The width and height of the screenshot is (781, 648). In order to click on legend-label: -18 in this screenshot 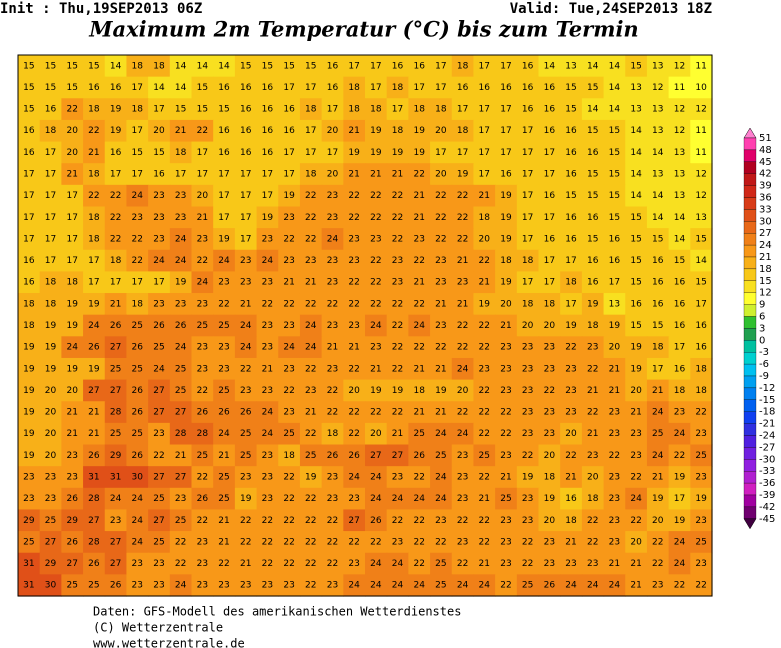, I will do `click(767, 412)`.